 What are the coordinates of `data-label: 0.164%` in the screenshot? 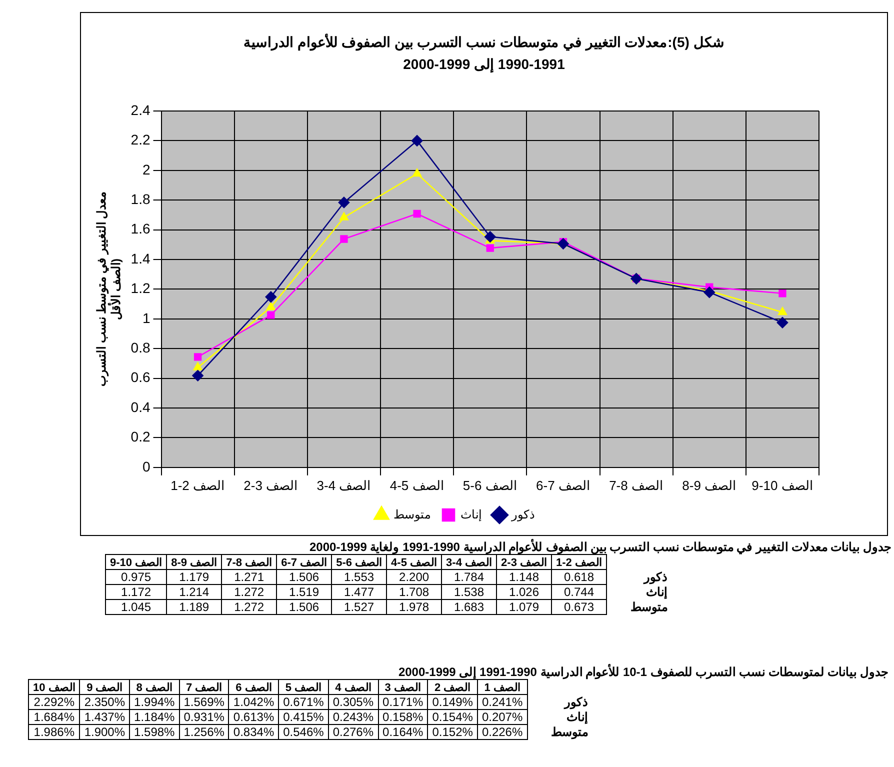 It's located at (403, 732).